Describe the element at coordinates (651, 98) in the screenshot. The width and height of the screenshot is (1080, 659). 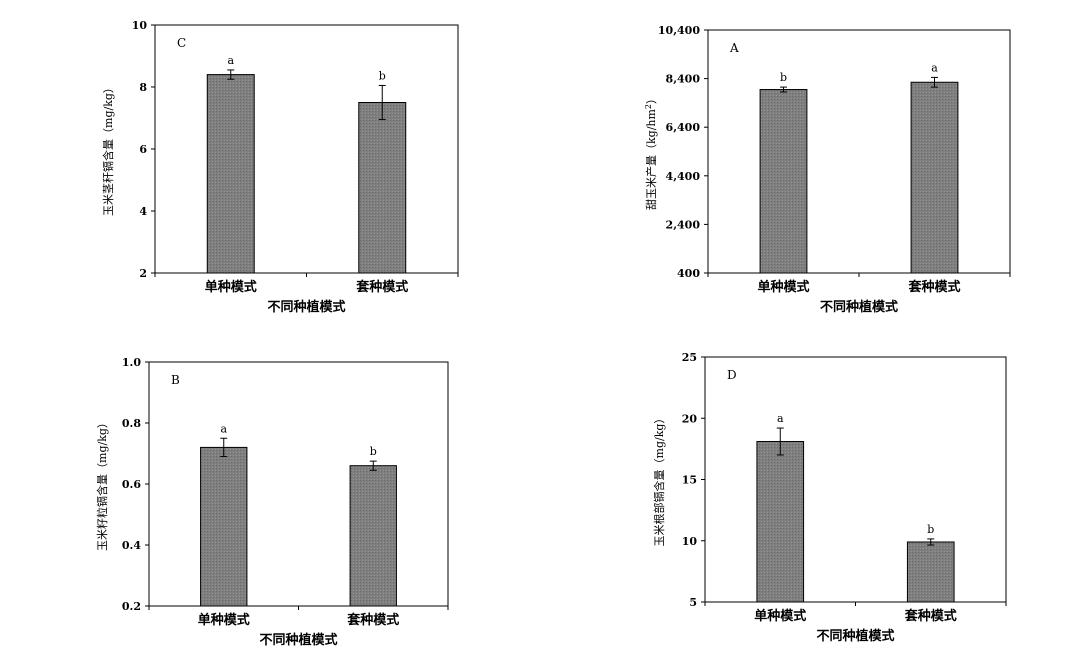
I see `y-axis-title-end: ）` at that location.